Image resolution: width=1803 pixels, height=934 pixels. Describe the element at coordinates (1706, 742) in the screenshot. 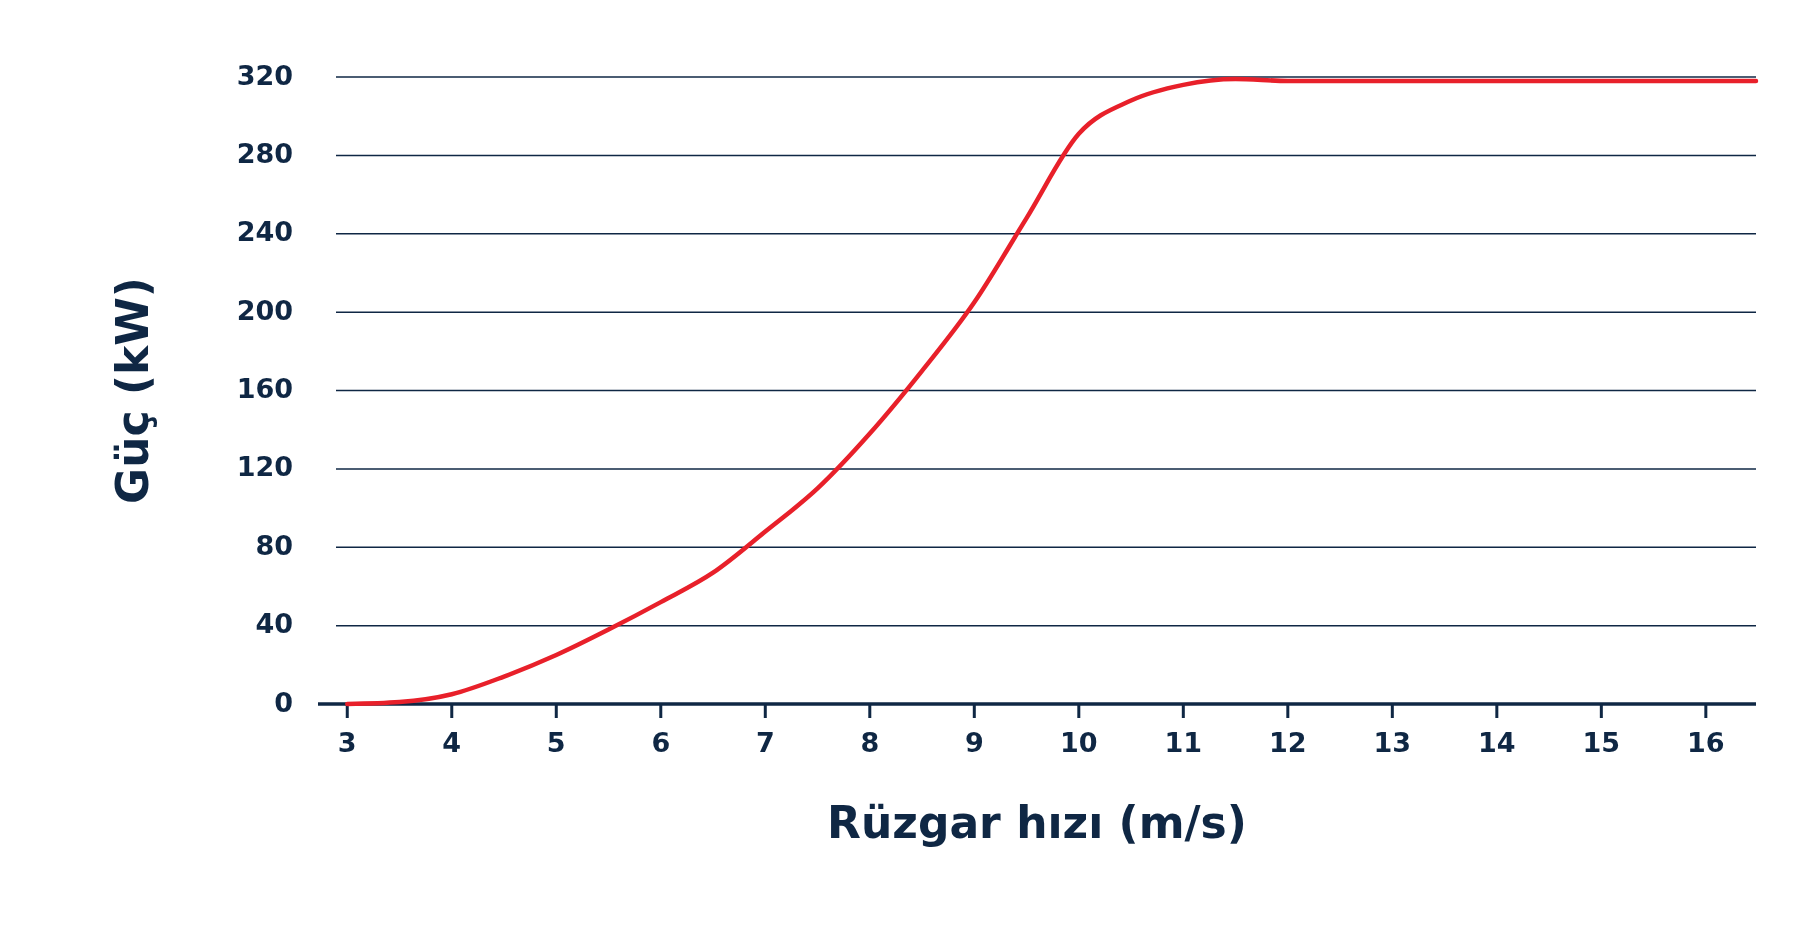

I see `x-tick-label: 16` at that location.